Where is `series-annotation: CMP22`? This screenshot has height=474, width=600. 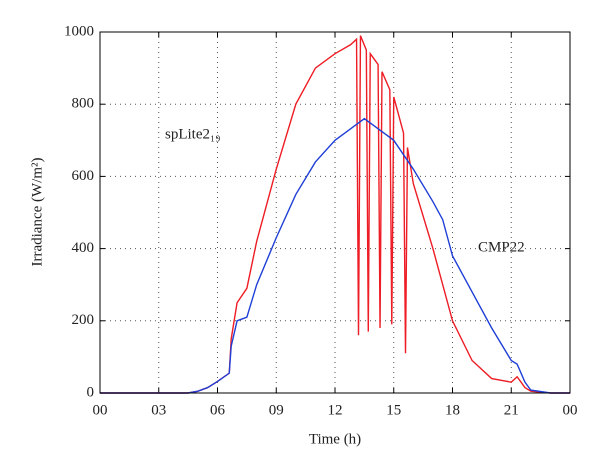 series-annotation: CMP22 is located at coordinates (501, 247).